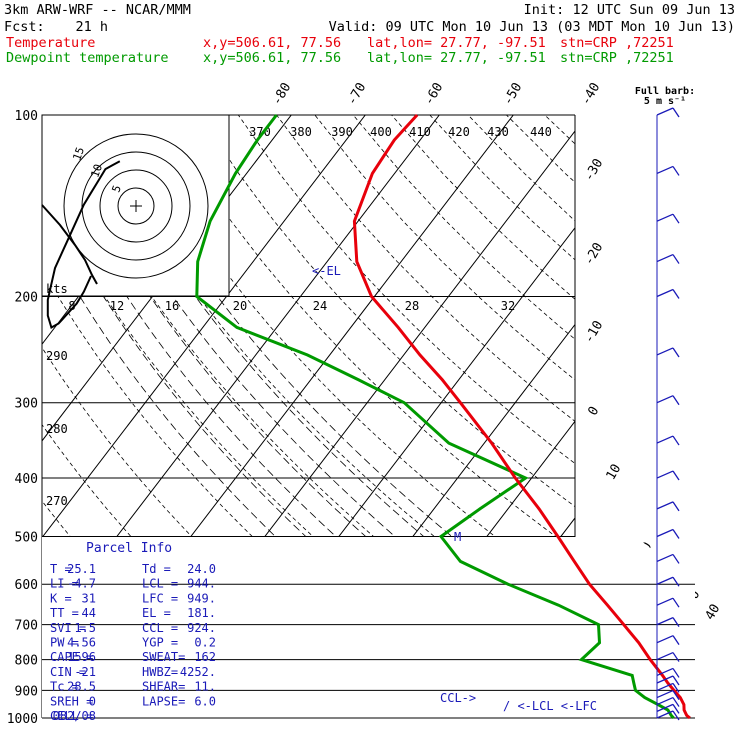  I want to click on temp-latlon: lat,lon= 27.77, -97.51, so click(456, 43).